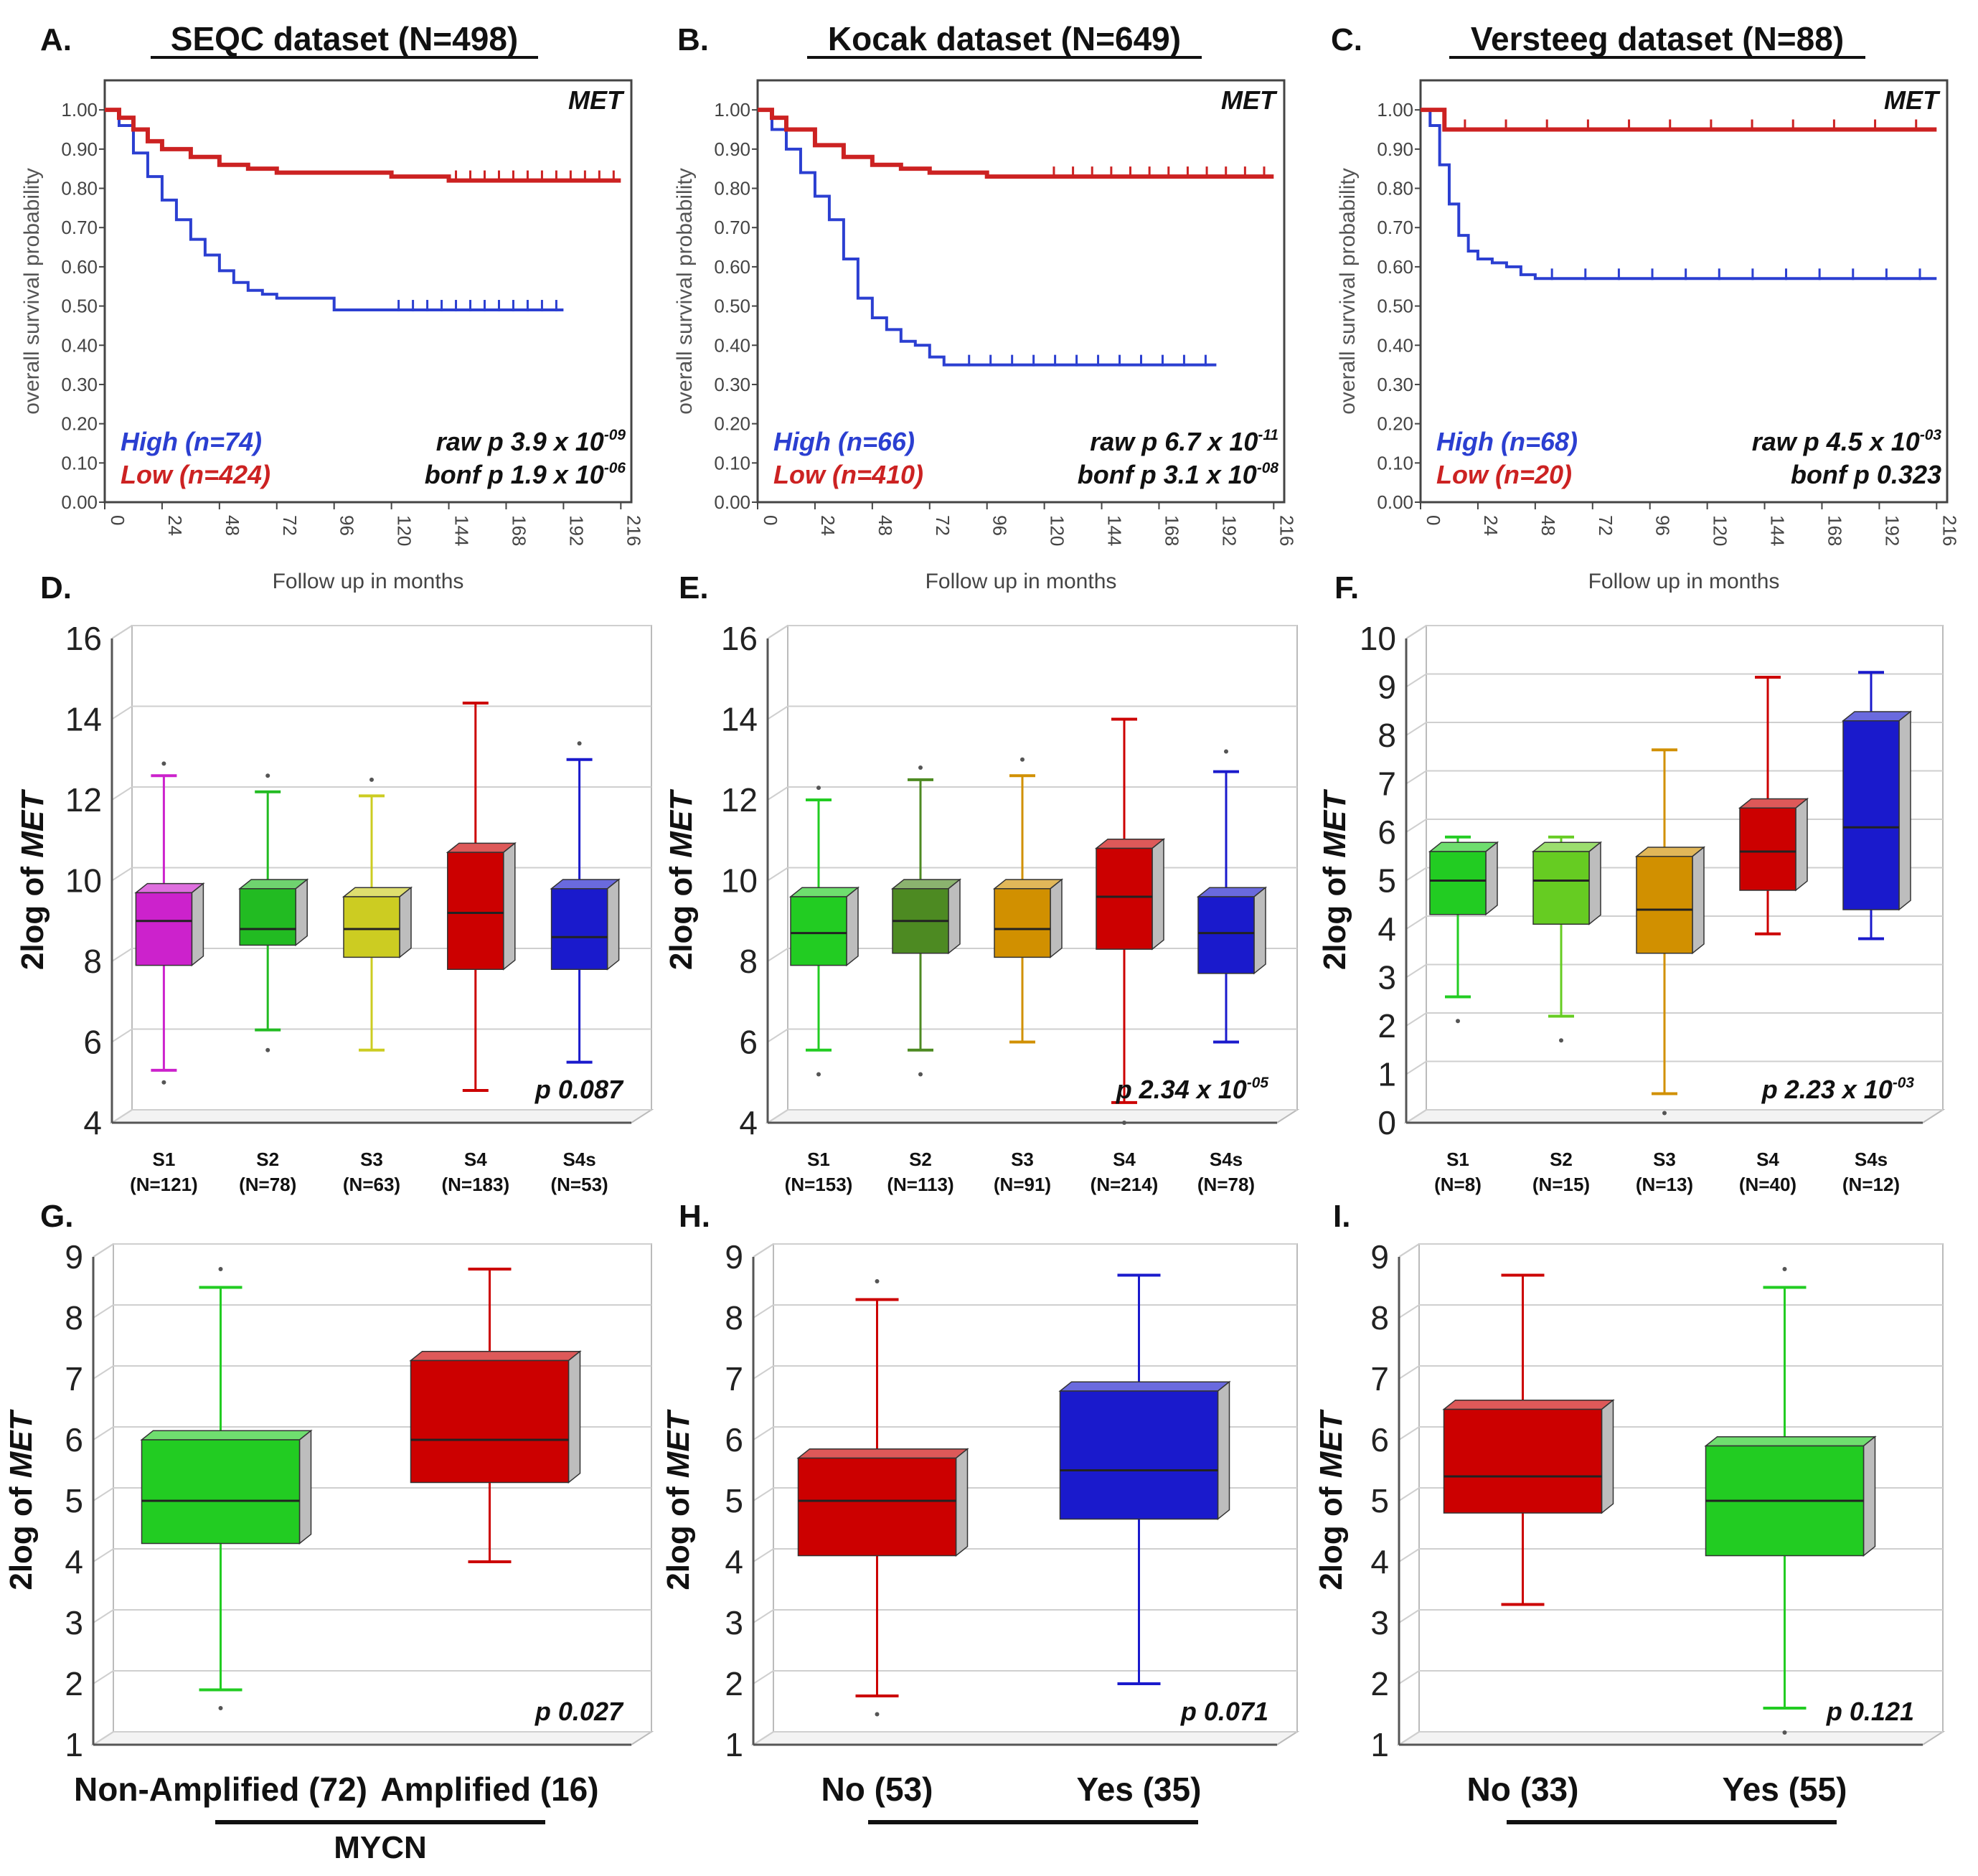 The width and height of the screenshot is (1978, 1876). Describe the element at coordinates (1380, 1745) in the screenshot. I see `y-tick-label: 1` at that location.